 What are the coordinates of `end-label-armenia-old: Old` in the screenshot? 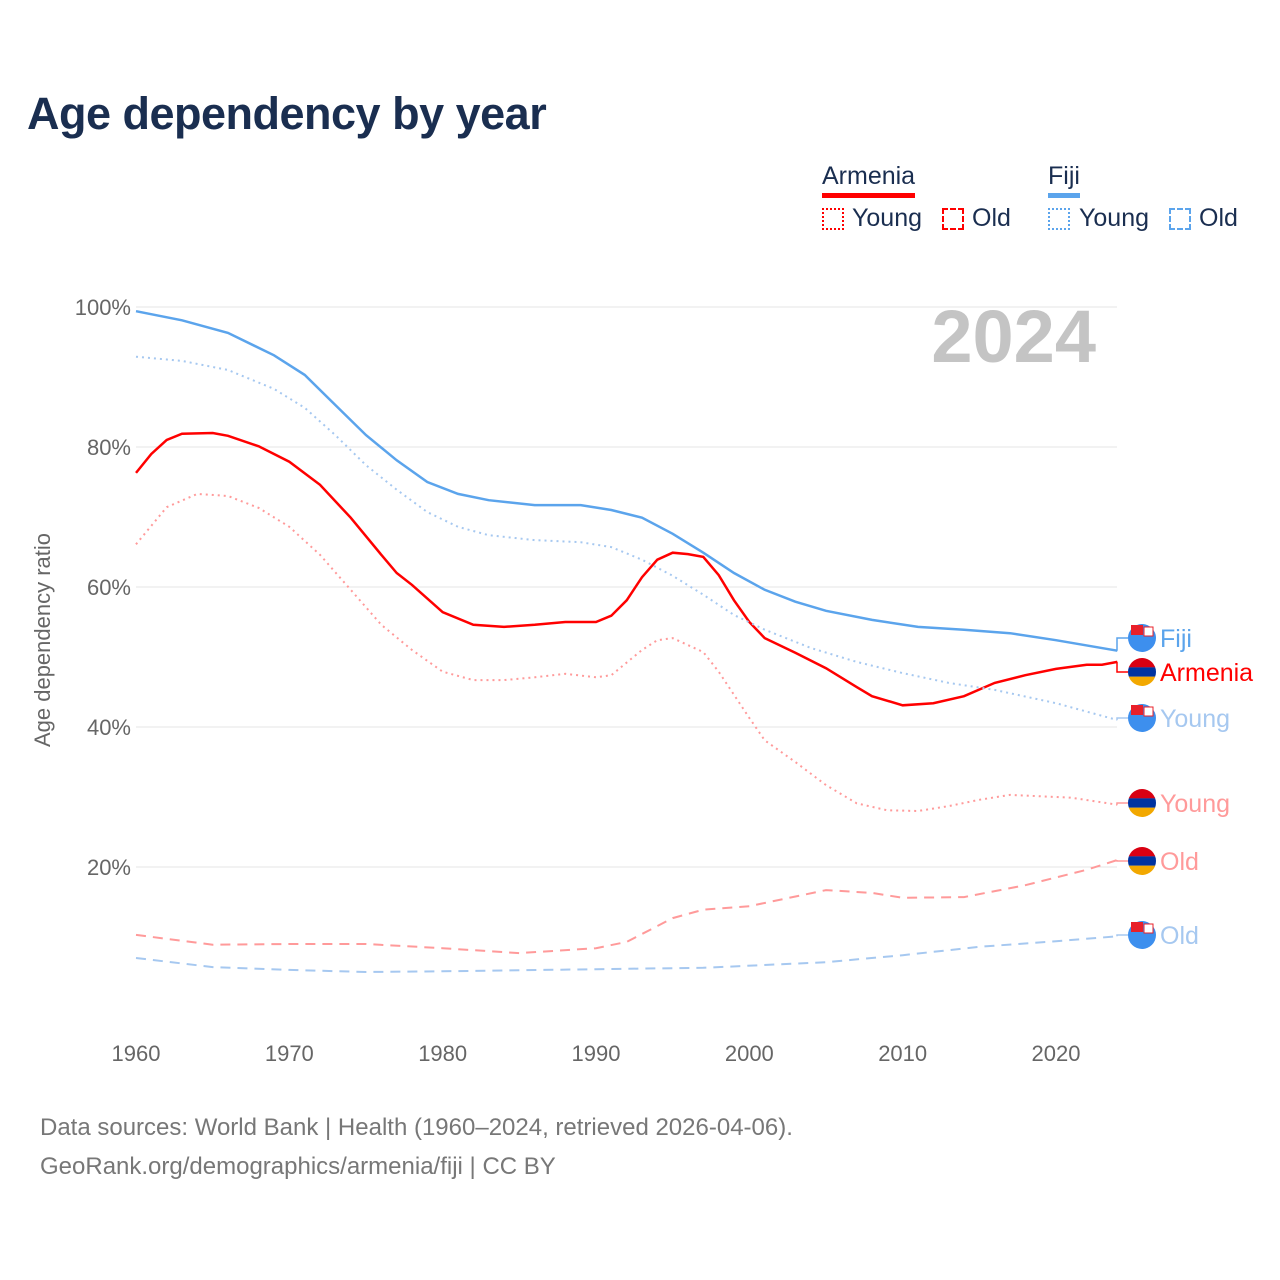 It's located at (1179, 862).